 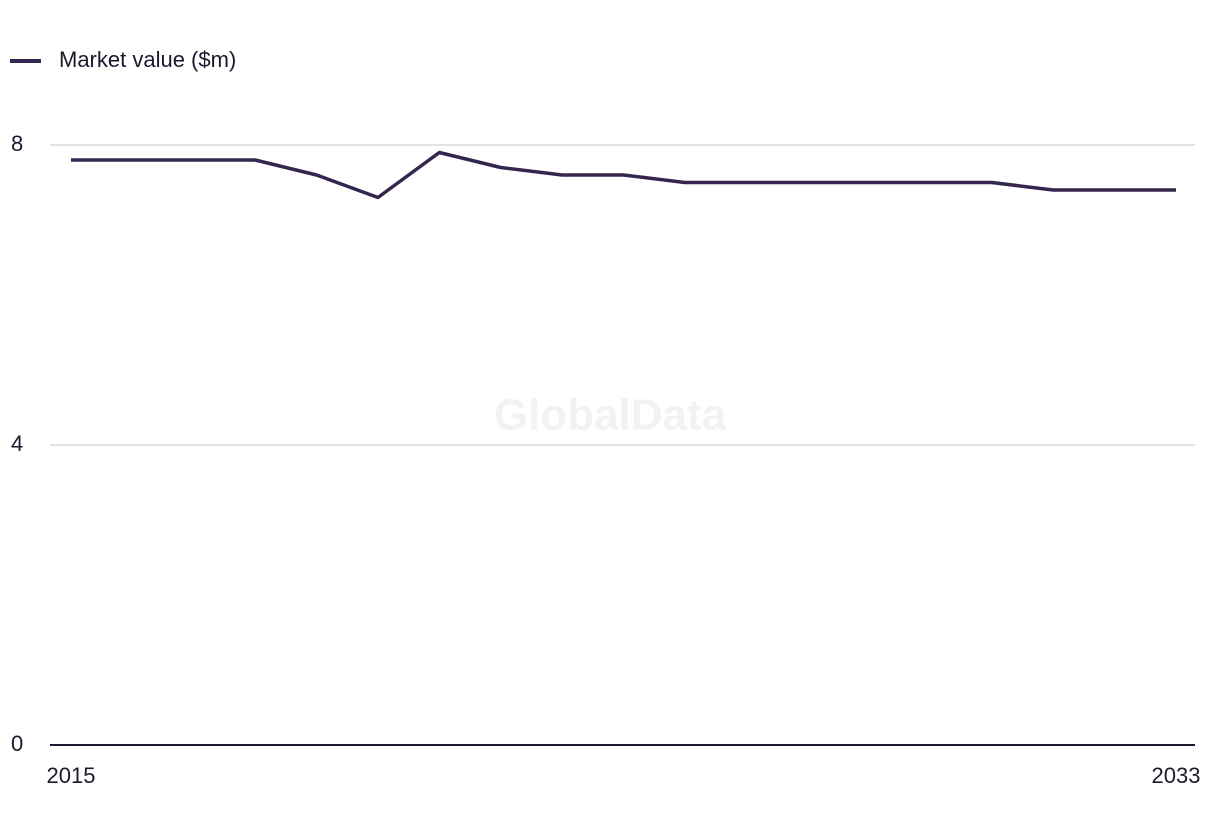 What do you see at coordinates (1176, 775) in the screenshot?
I see `x-tick-label: 2033` at bounding box center [1176, 775].